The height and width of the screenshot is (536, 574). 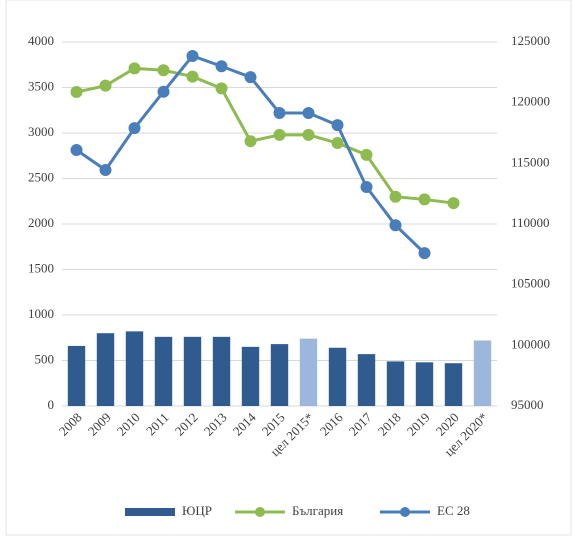 What do you see at coordinates (530, 101) in the screenshot?
I see `y2-tick-label: 120000` at bounding box center [530, 101].